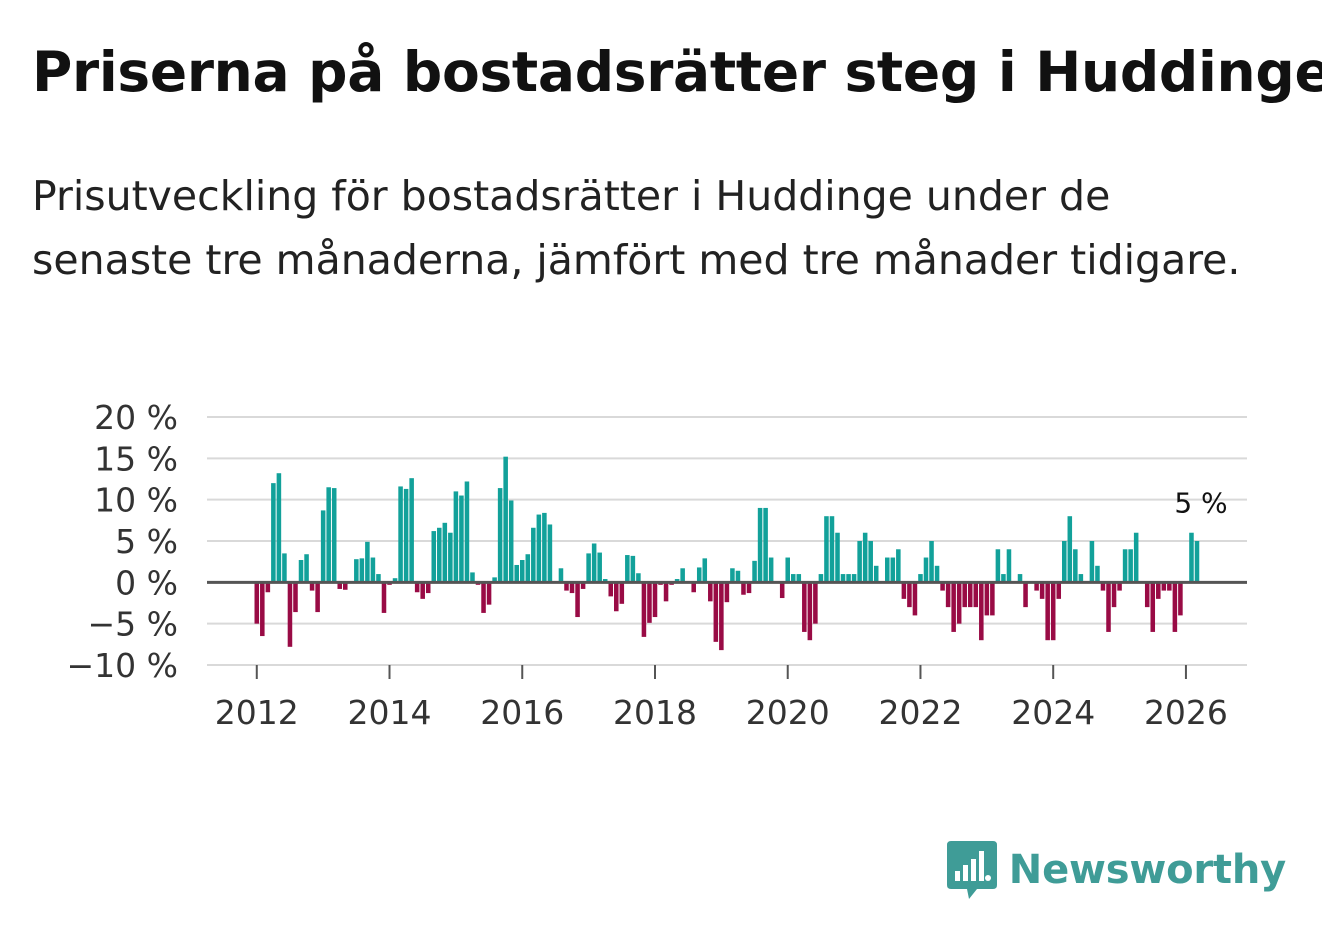 The image size is (1322, 939). I want to click on y-tick-label: 0 %, so click(146, 582).